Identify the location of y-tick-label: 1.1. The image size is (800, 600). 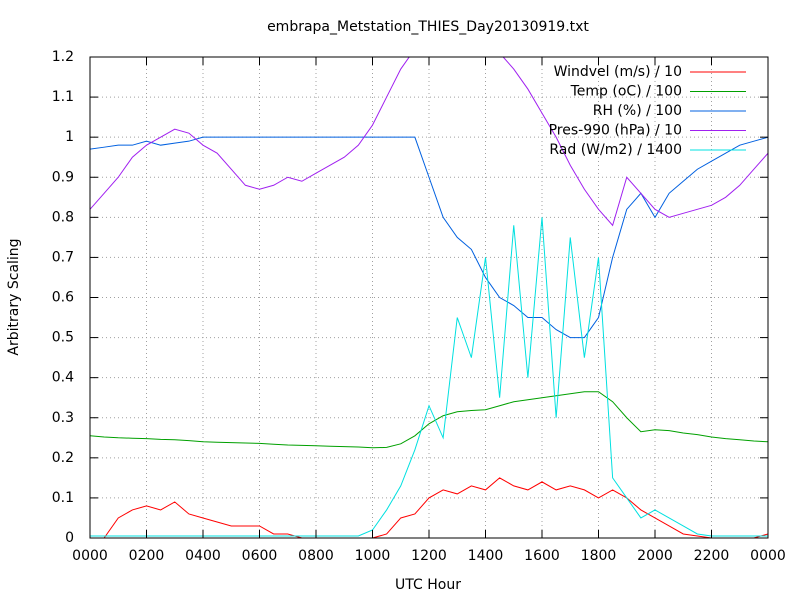
(63, 97).